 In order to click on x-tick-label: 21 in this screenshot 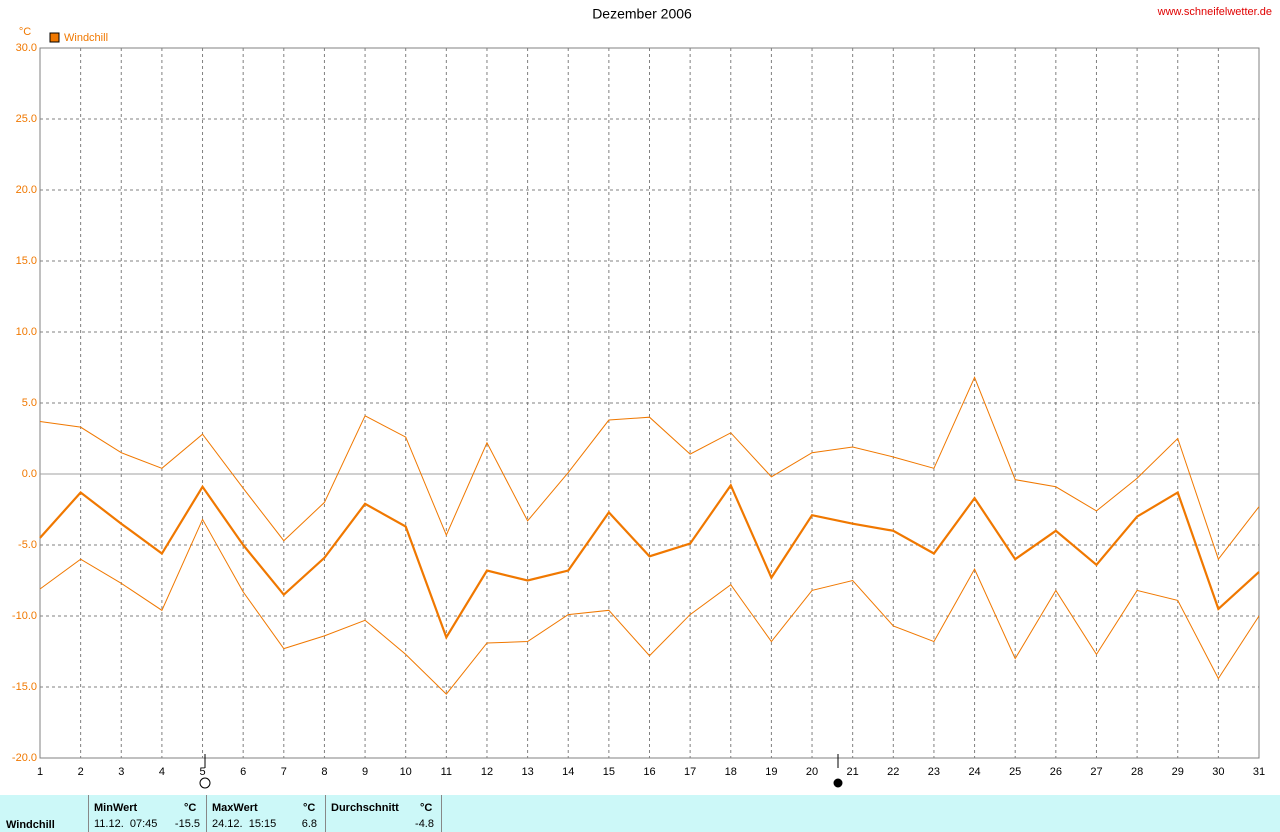, I will do `click(853, 772)`.